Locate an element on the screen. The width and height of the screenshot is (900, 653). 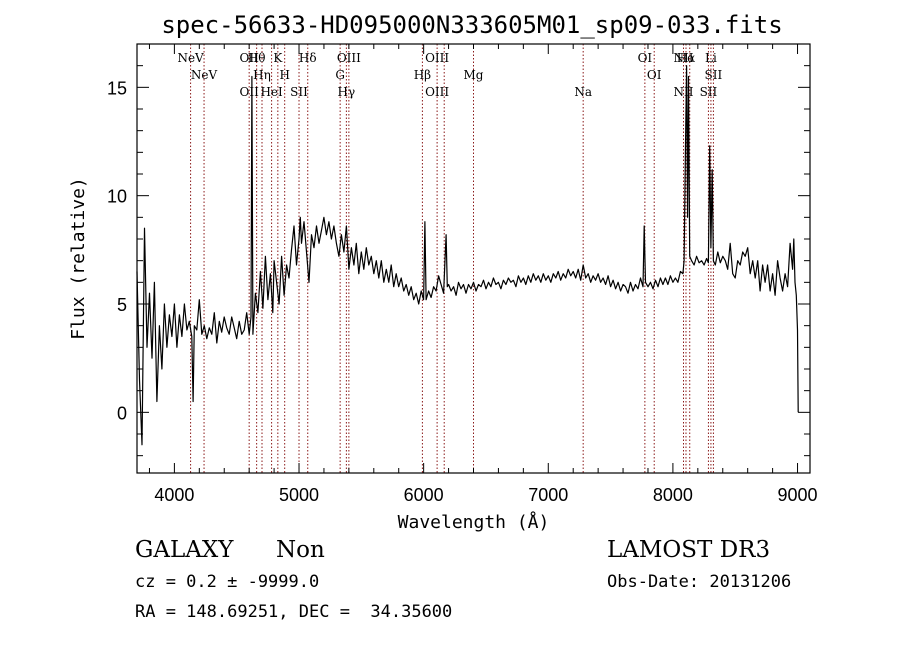
x-tick-label-4: 8000 is located at coordinates (673, 495).